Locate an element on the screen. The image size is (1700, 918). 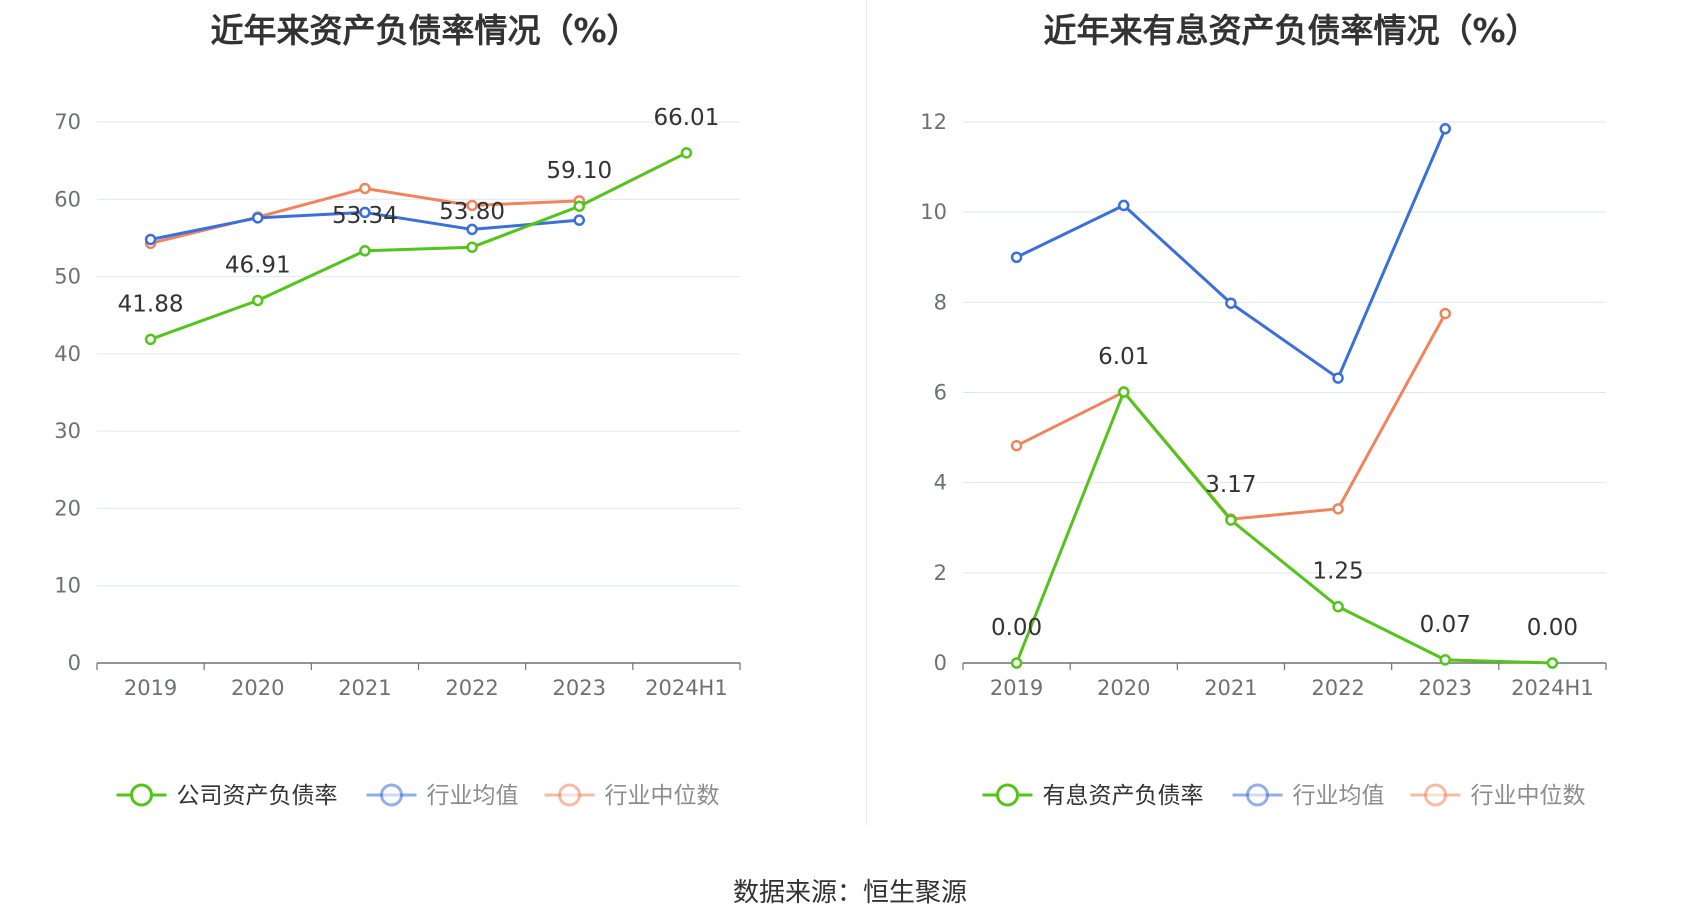
data-label: 53.80 is located at coordinates (472, 212).